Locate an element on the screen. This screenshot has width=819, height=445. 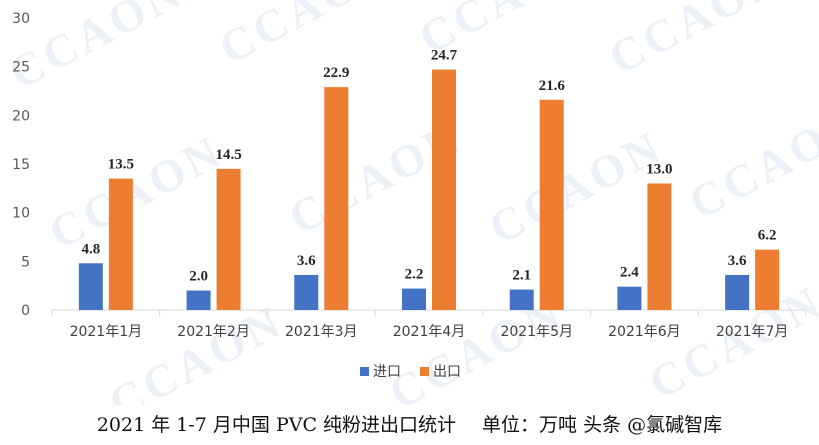
caption-unit-source: 单位：万吨 头条 @氯碱智库 is located at coordinates (602, 423).